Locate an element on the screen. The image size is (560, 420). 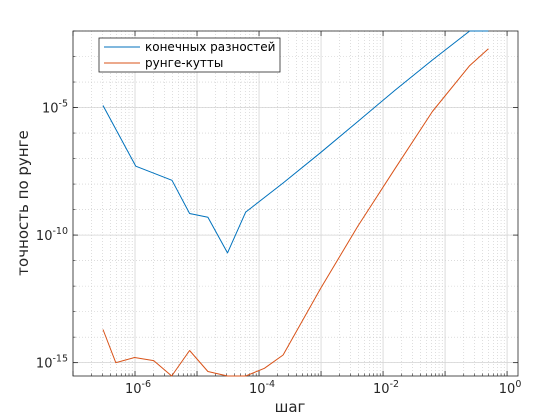
legend: конечных разностей рунге-кутты is located at coordinates (189, 55).